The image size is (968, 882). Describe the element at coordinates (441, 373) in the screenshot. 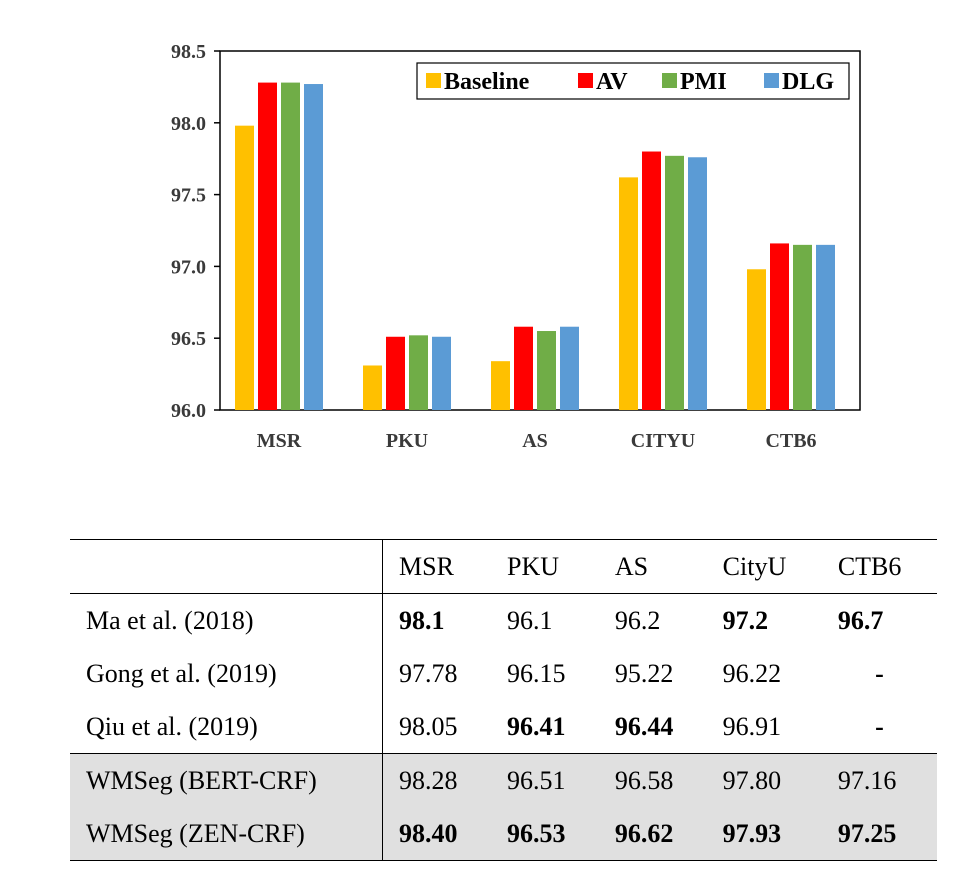

I see `bar-dlg-pku` at that location.